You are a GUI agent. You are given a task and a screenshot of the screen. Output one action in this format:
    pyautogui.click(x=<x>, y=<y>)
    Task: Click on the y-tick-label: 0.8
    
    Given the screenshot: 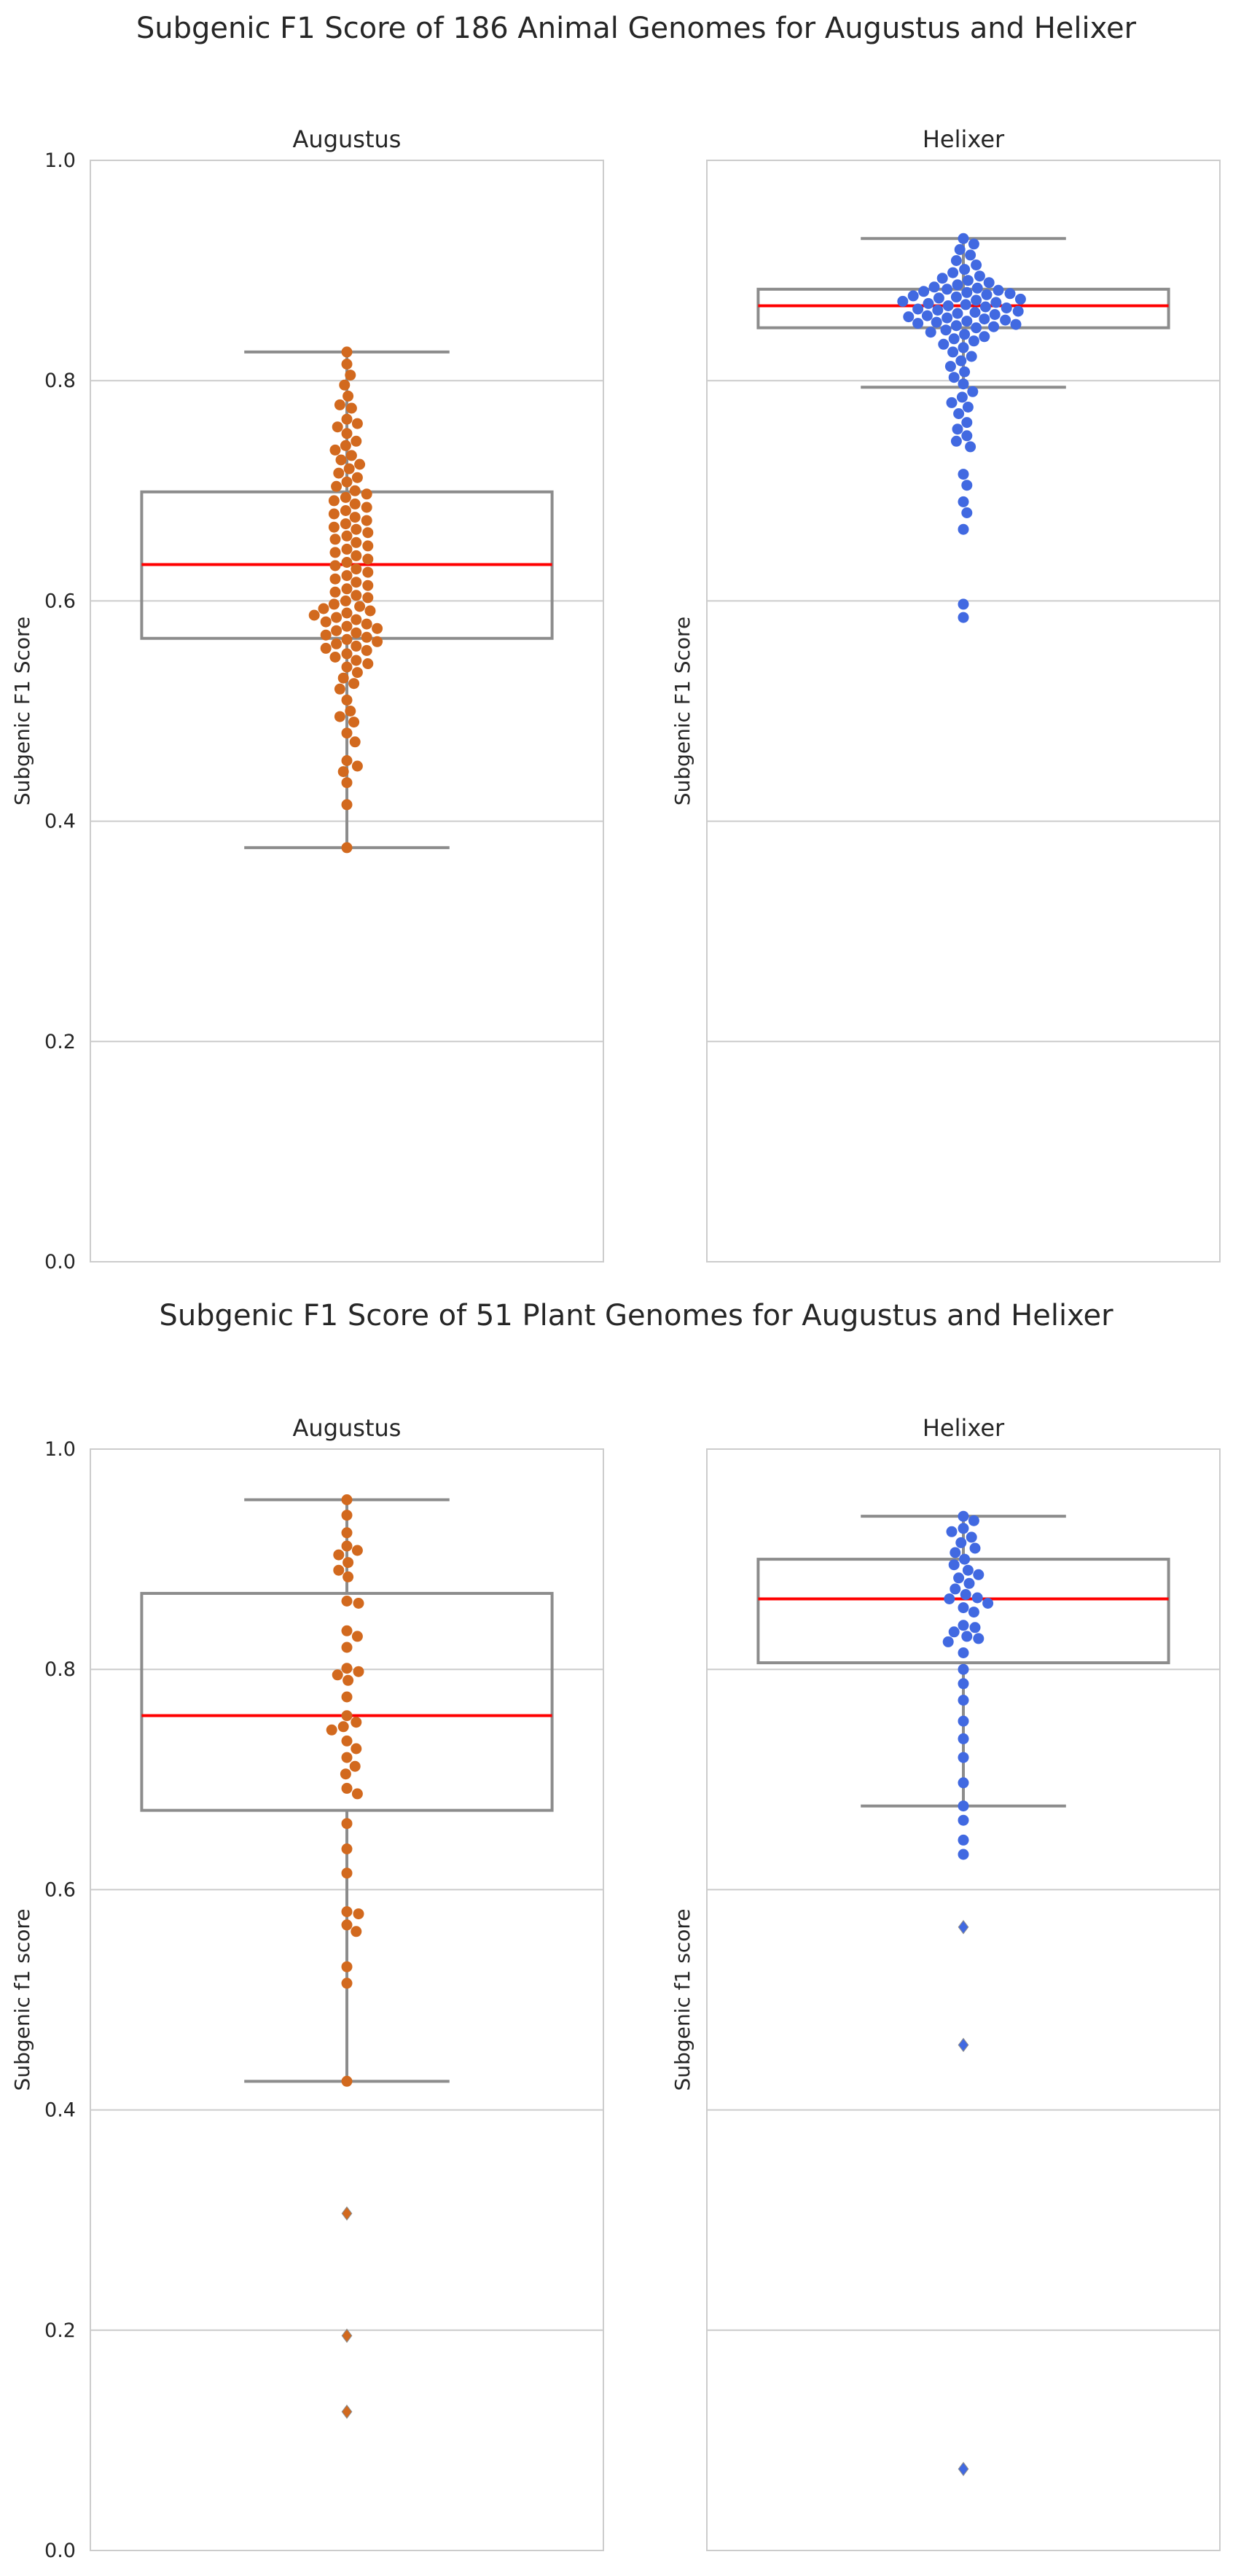 What is the action you would take?
    pyautogui.click(x=60, y=381)
    